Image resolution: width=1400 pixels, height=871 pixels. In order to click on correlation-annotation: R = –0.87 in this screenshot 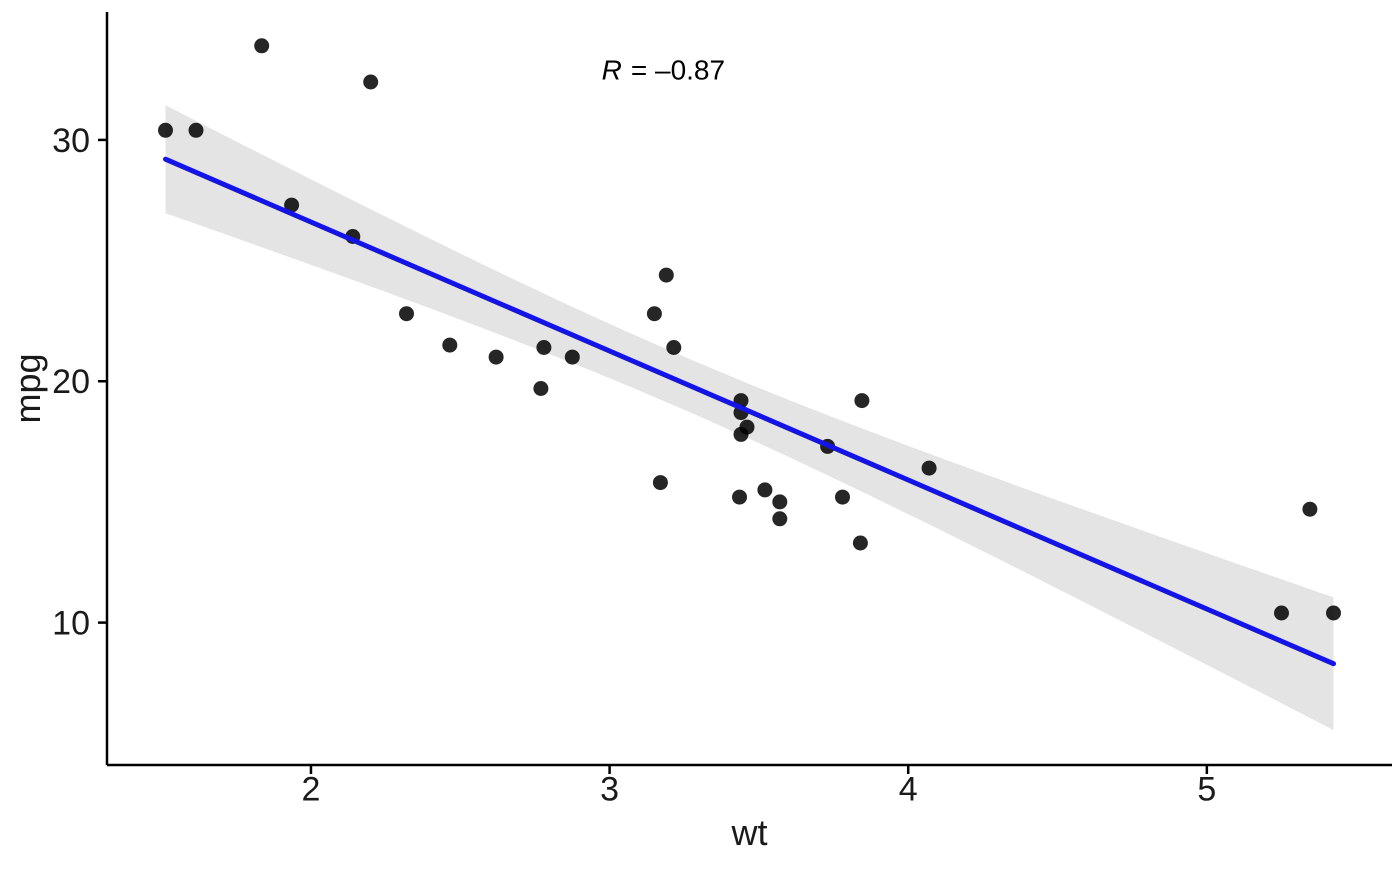, I will do `click(663, 70)`.